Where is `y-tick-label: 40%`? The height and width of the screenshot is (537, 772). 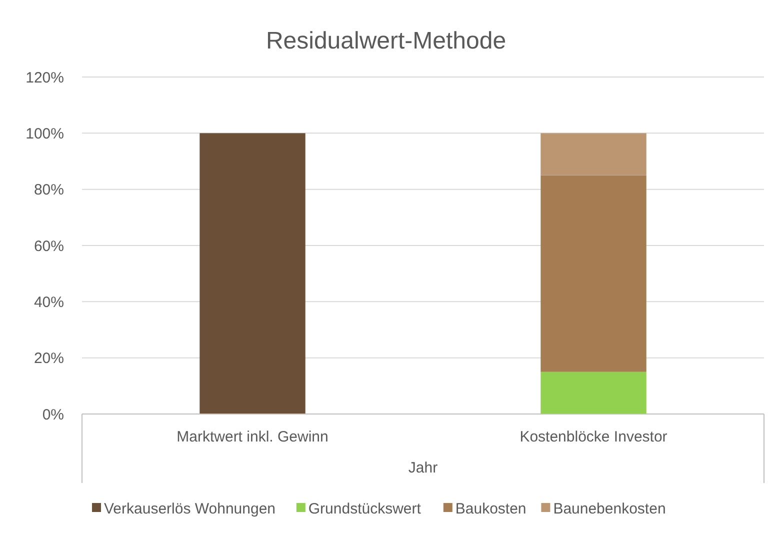 y-tick-label: 40% is located at coordinates (49, 302).